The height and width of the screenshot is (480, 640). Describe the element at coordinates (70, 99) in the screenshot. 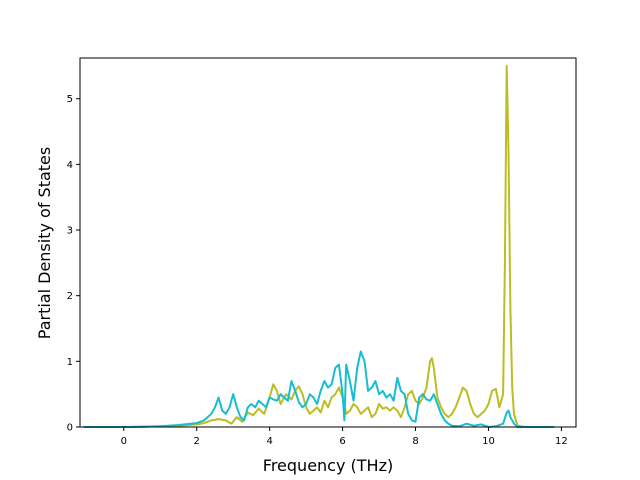

I see `y-tick-label: 5` at that location.